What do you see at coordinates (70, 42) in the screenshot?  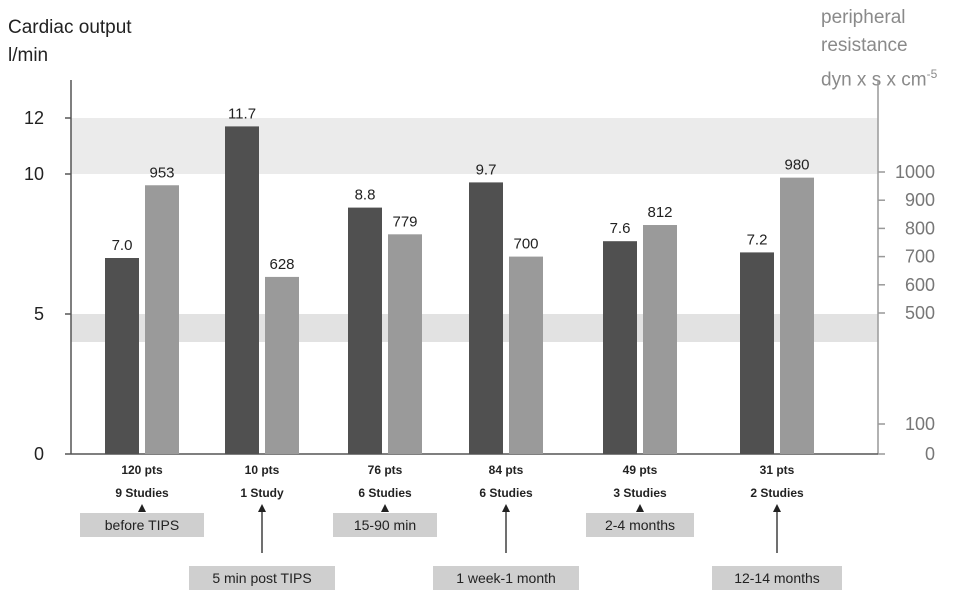 I see `left-axis-title: Cardiac output l/min` at bounding box center [70, 42].